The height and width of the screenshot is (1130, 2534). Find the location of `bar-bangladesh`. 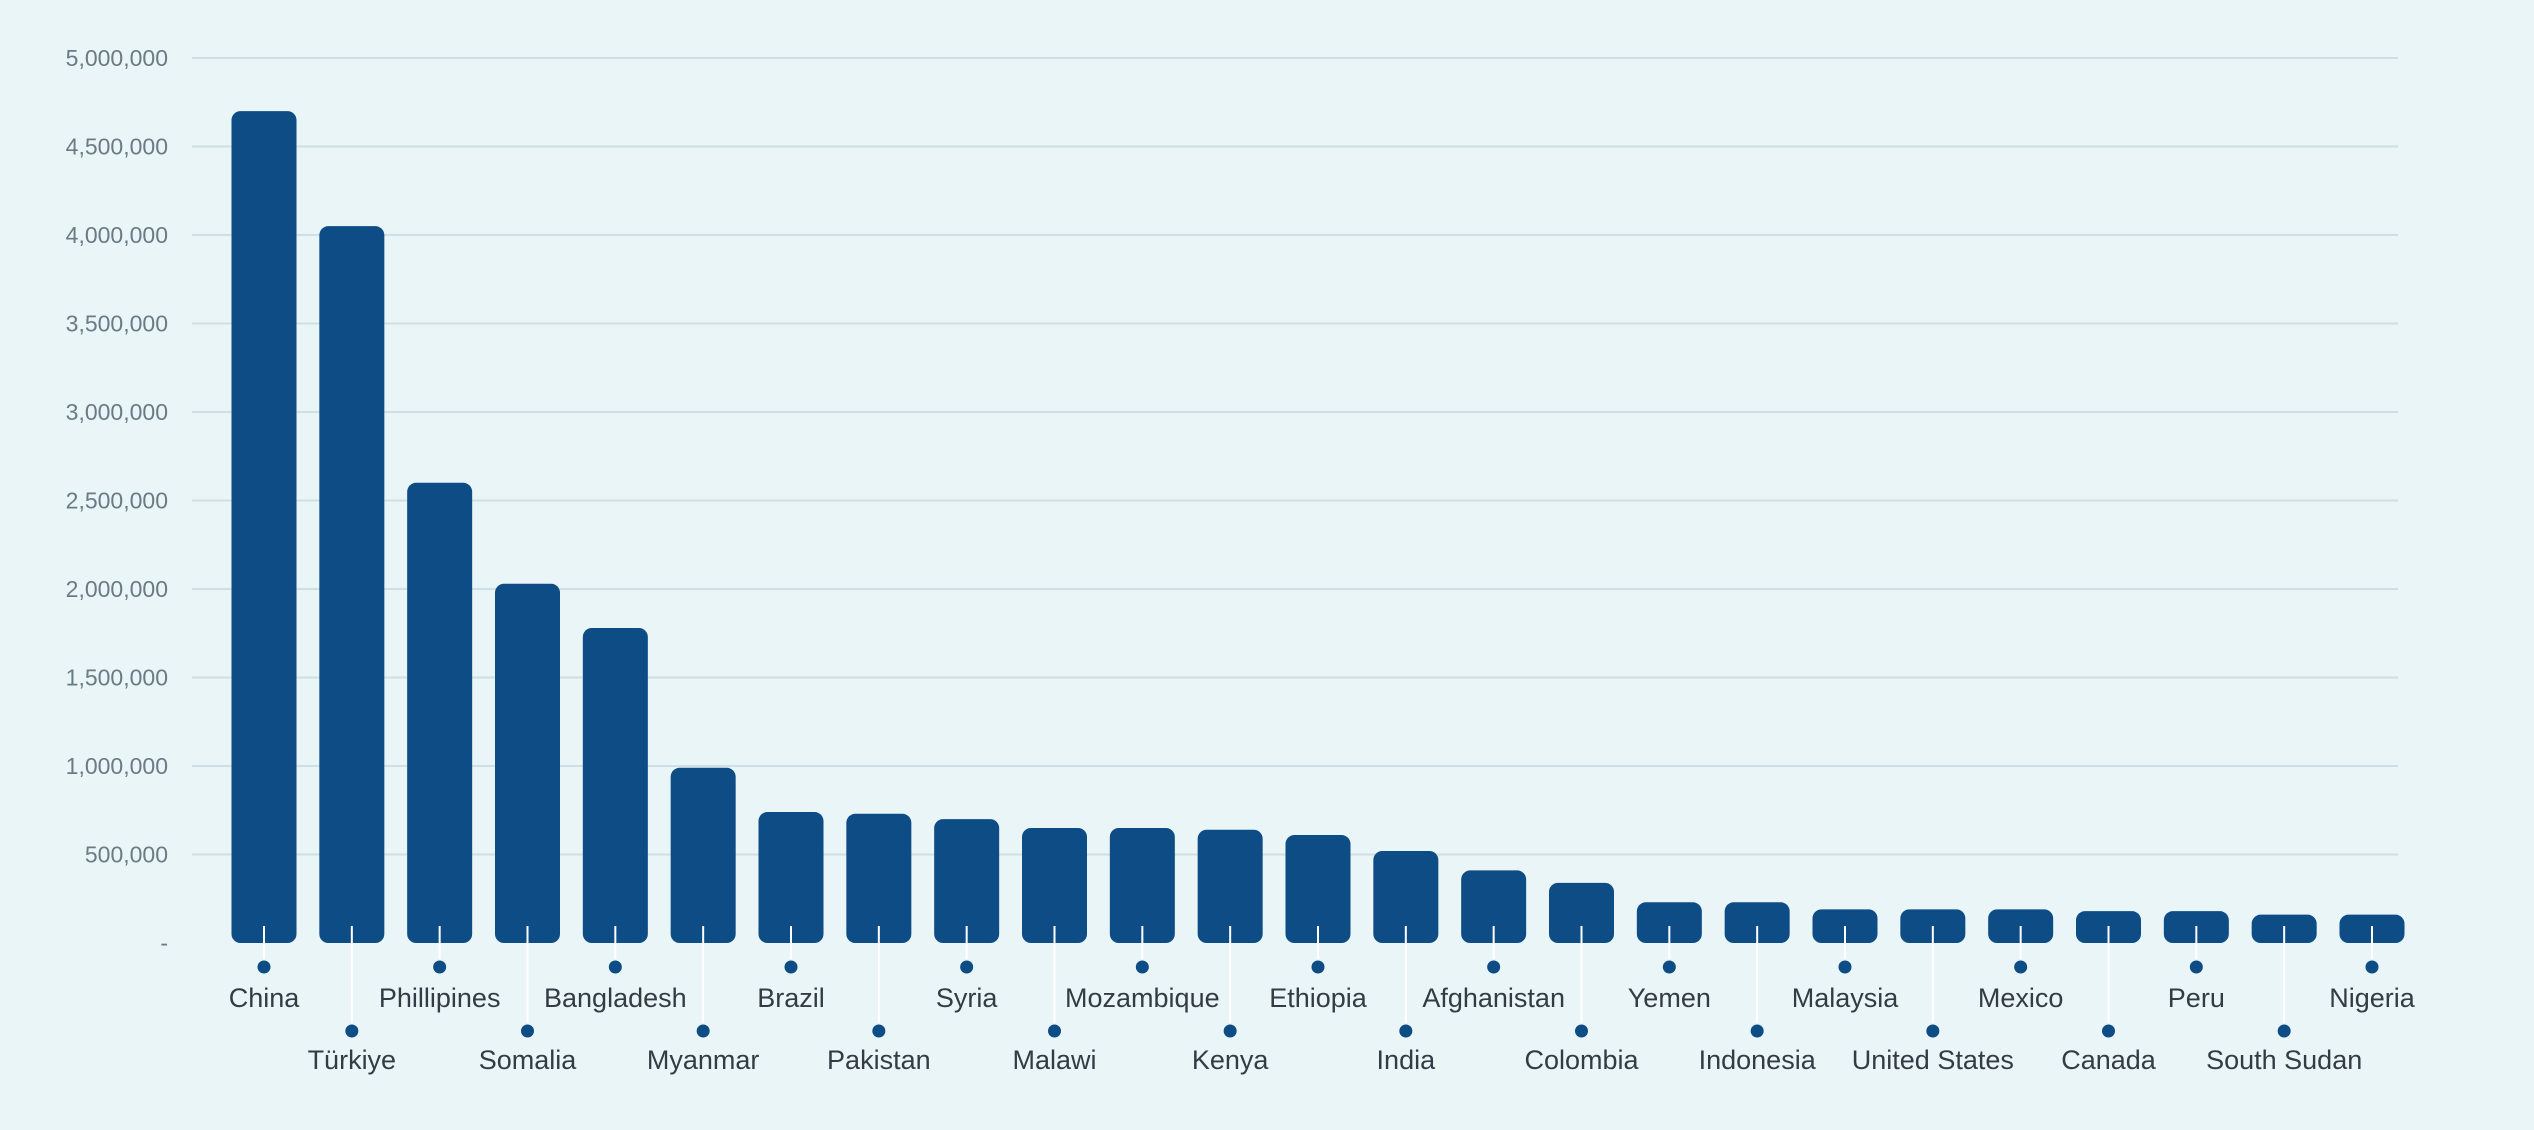

bar-bangladesh is located at coordinates (615, 785).